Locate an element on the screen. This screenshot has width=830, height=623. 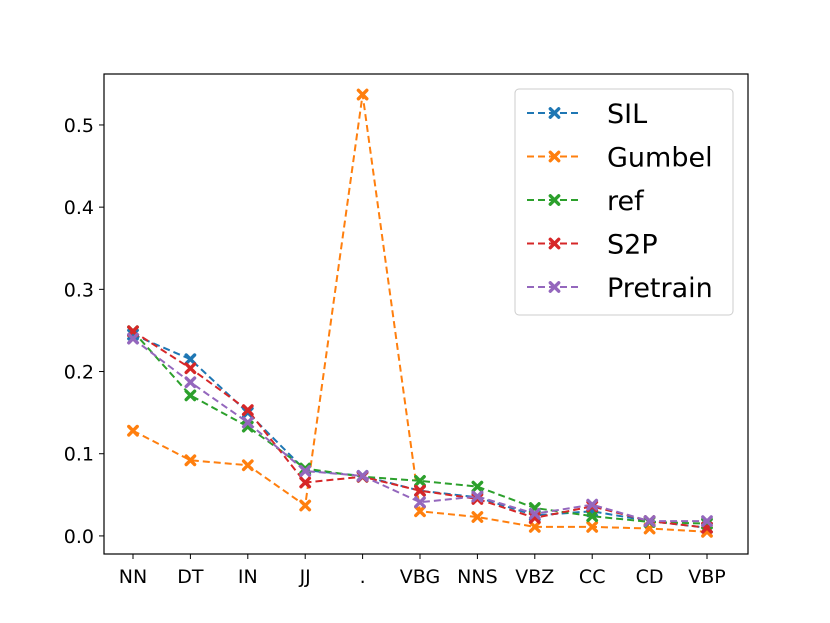
legend-item-gumbel: Gumbel is located at coordinates (620, 158).